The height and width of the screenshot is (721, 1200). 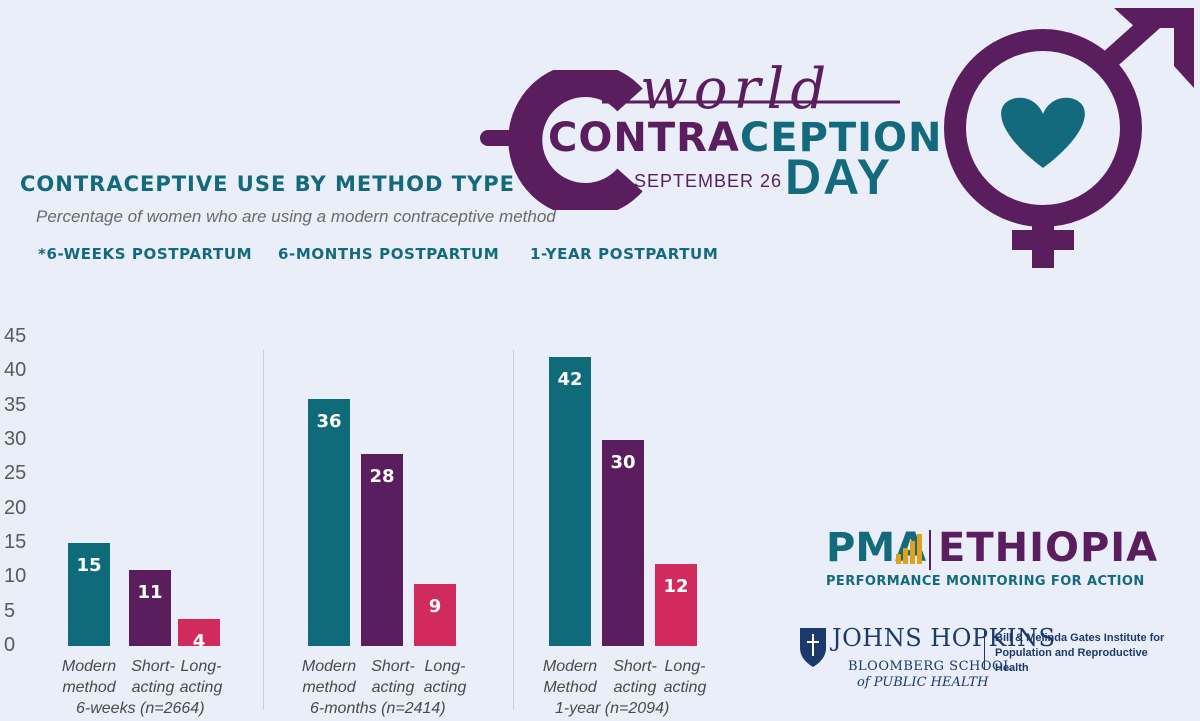 I want to click on category-label-1-2: Long- acting, so click(x=445, y=677).